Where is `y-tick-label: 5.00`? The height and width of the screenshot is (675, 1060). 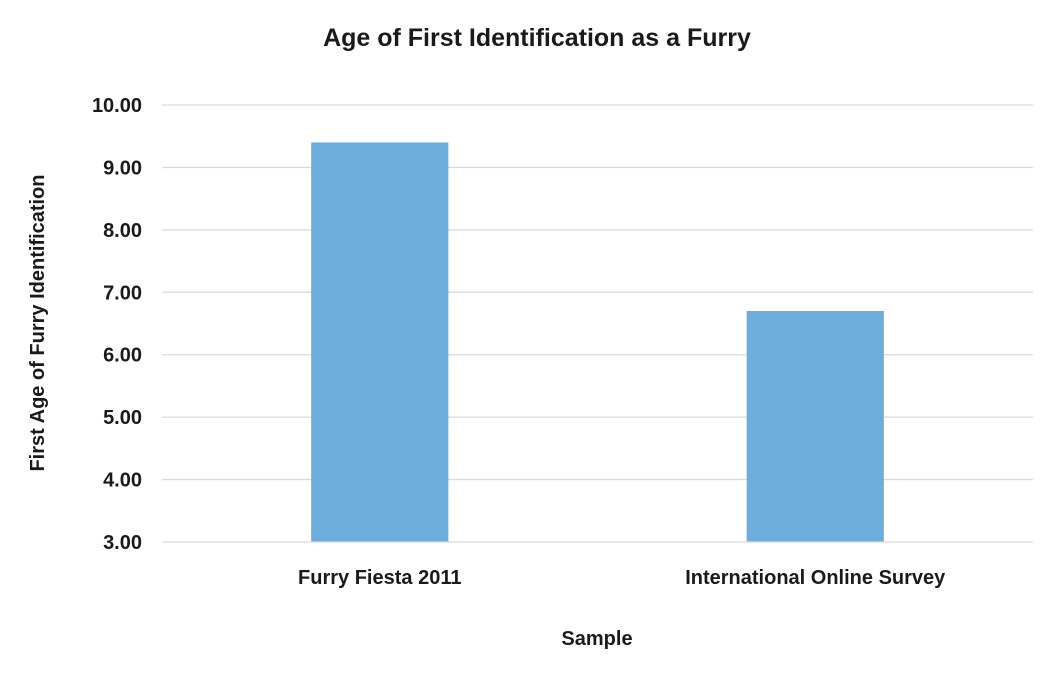
y-tick-label: 5.00 is located at coordinates (122, 418).